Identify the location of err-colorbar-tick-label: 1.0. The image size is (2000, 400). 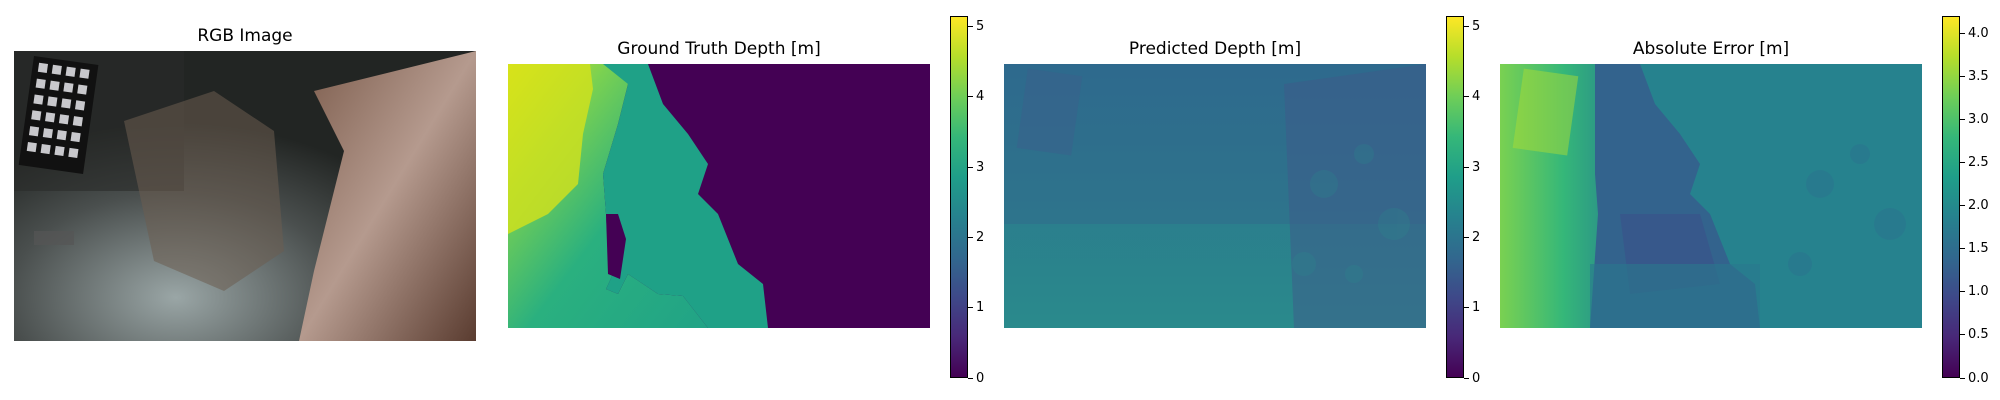
(1978, 292).